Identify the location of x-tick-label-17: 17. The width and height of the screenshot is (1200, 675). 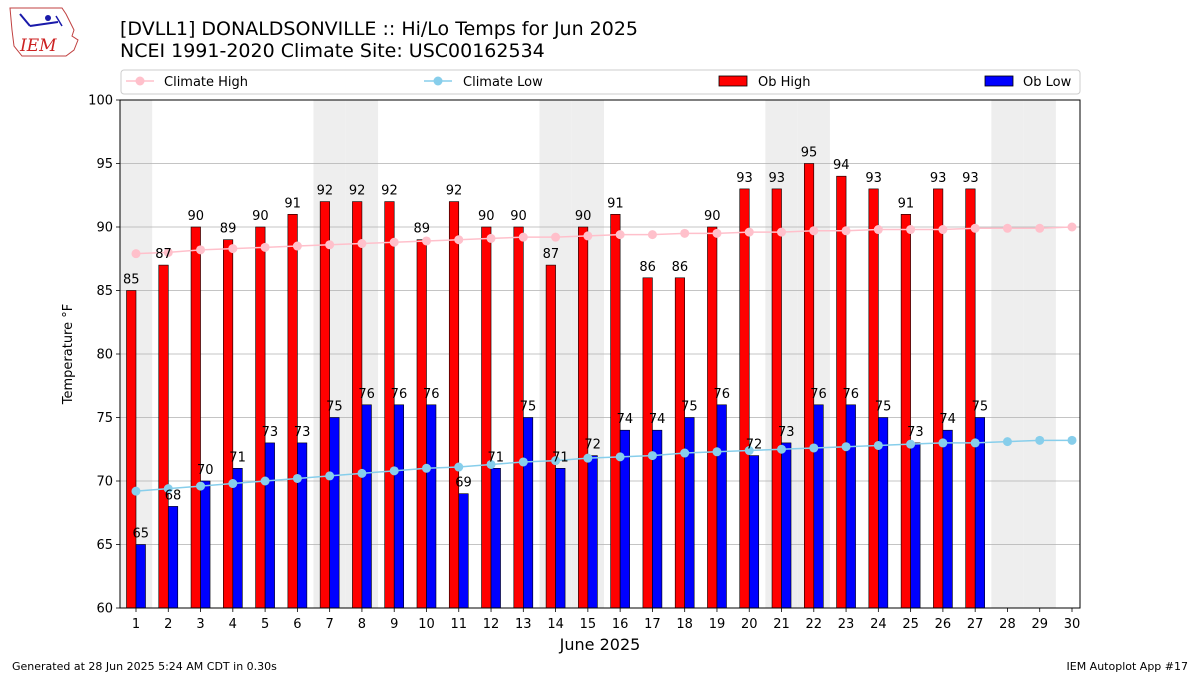
(652, 624).